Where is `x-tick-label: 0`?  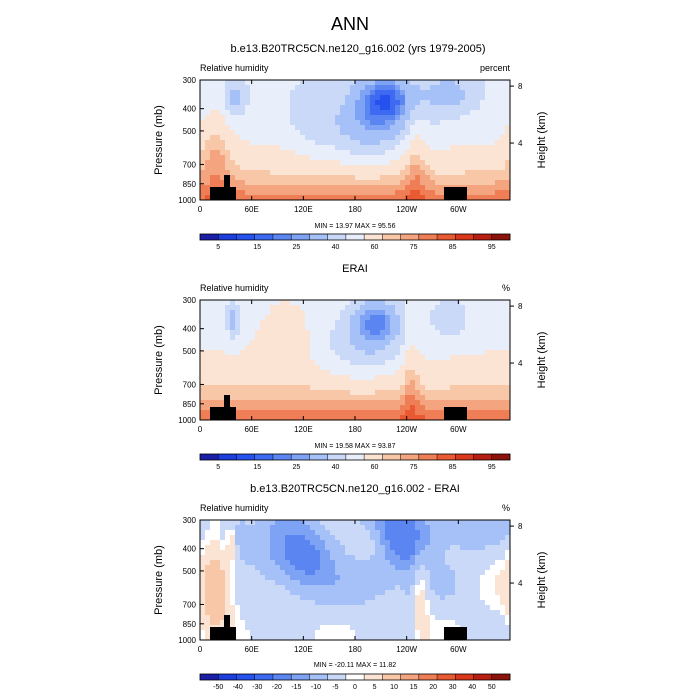 x-tick-label: 0 is located at coordinates (200, 209).